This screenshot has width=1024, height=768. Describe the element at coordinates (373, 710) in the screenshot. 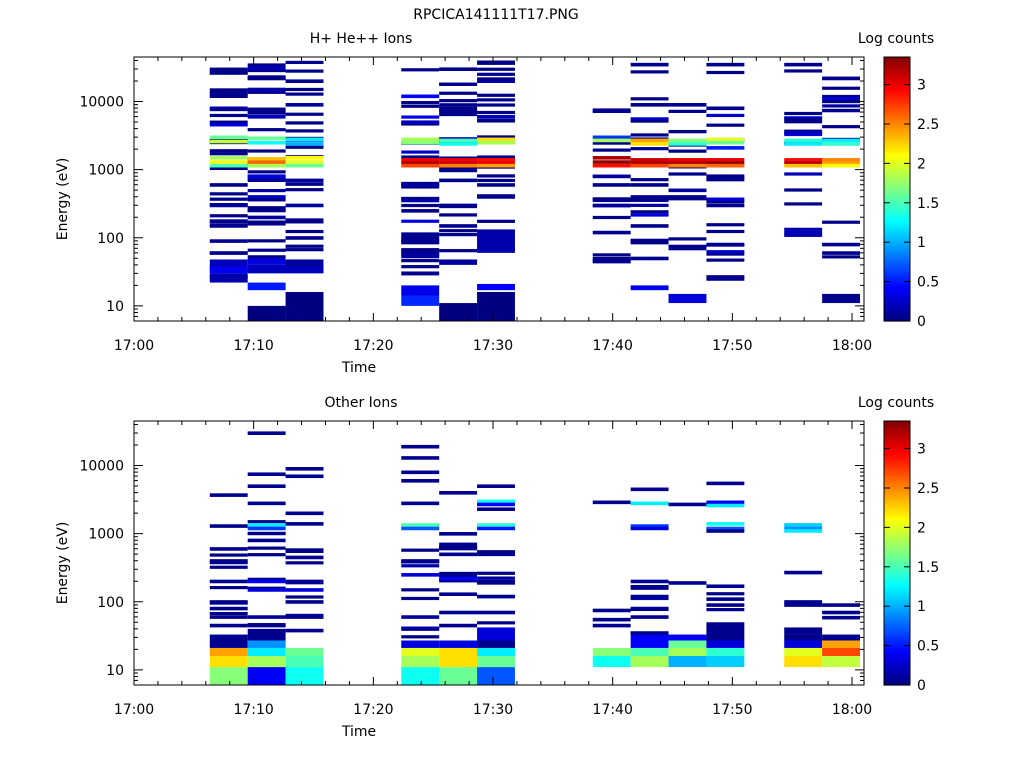

I see `x-tick-label: 17:20` at that location.